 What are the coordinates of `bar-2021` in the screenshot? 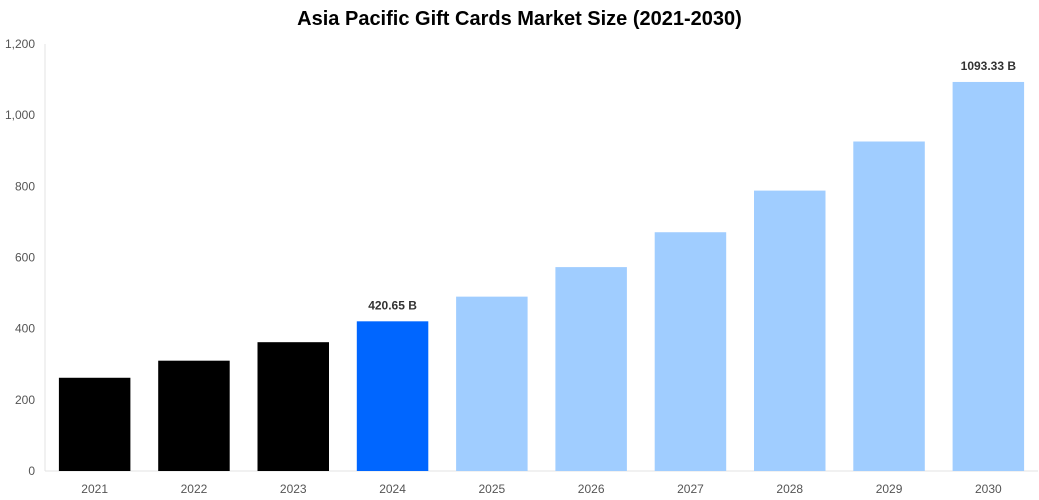 It's located at (94, 424).